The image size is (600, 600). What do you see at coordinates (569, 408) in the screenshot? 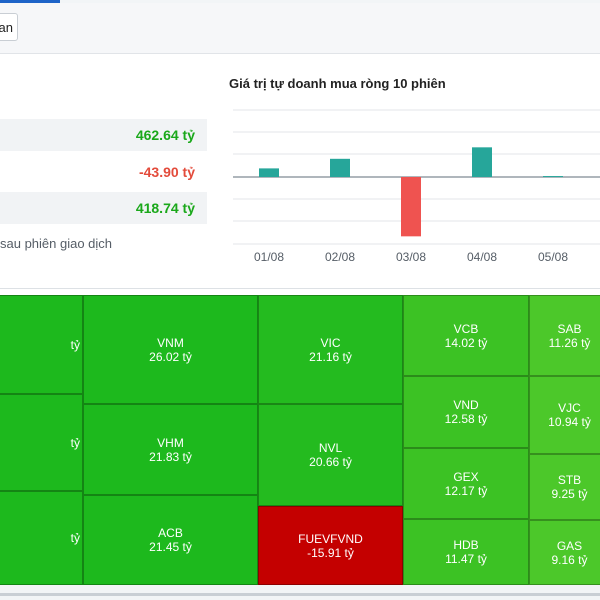
I see `tile-ticker: VJC` at bounding box center [569, 408].